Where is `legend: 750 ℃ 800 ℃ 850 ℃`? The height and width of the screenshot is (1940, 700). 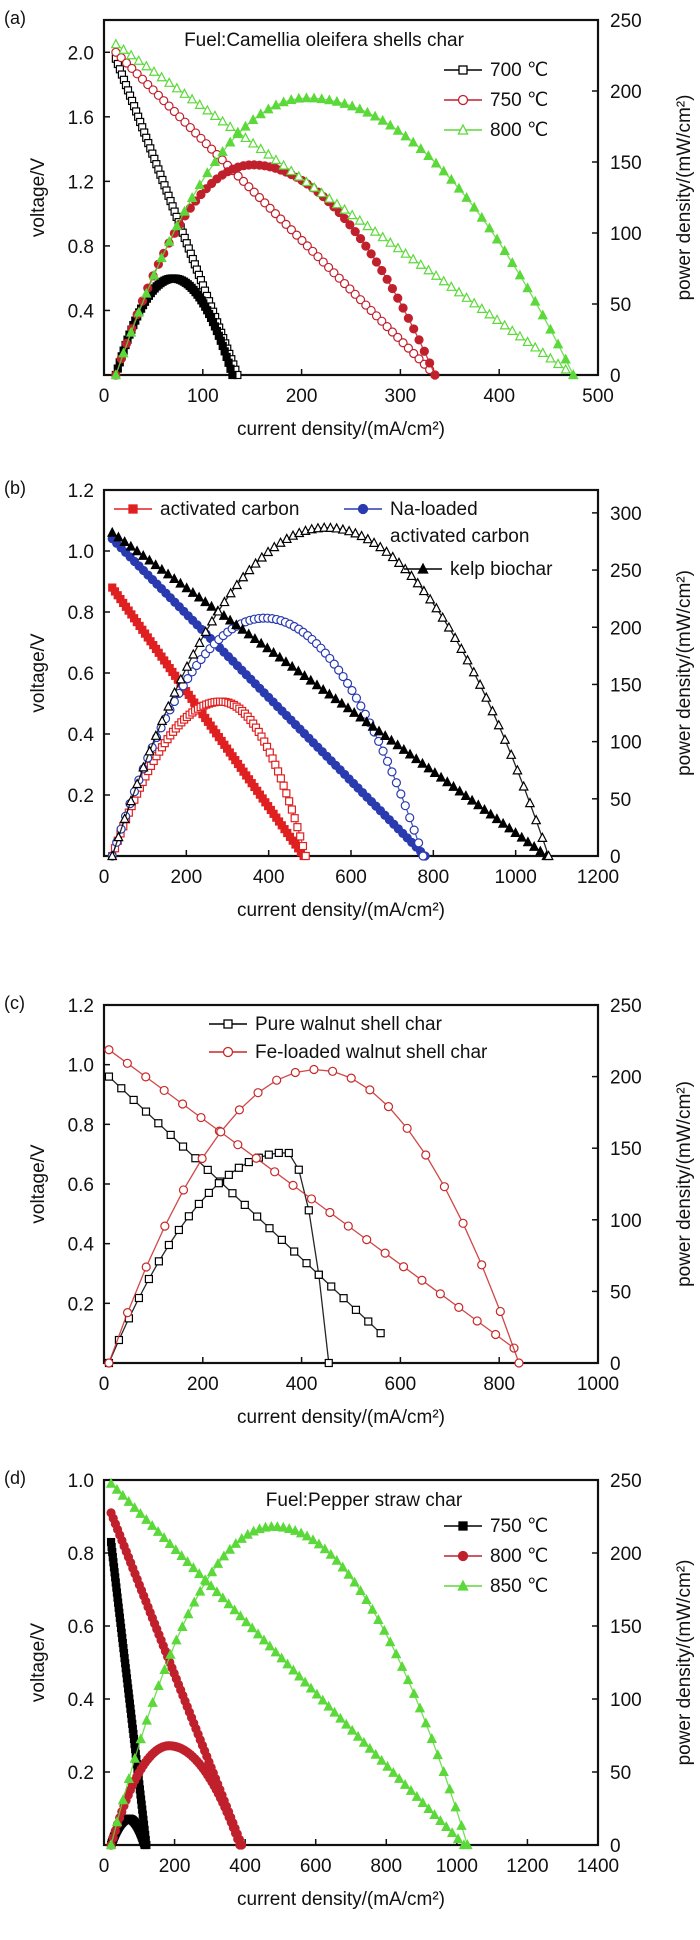
legend: 750 ℃ 800 ℃ 850 ℃ is located at coordinates (496, 1556).